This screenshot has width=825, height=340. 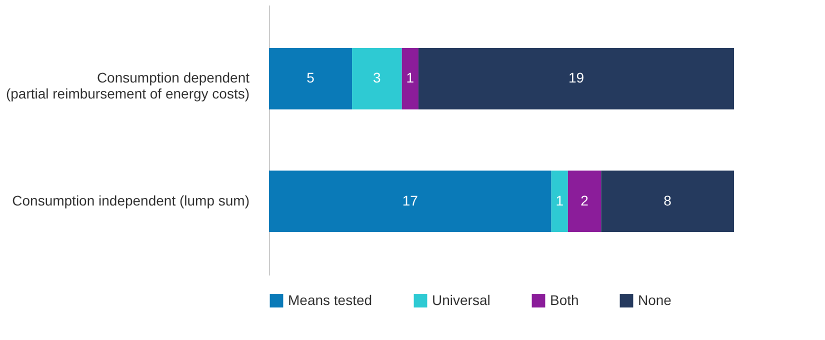 I want to click on data-label: 19, so click(x=576, y=78).